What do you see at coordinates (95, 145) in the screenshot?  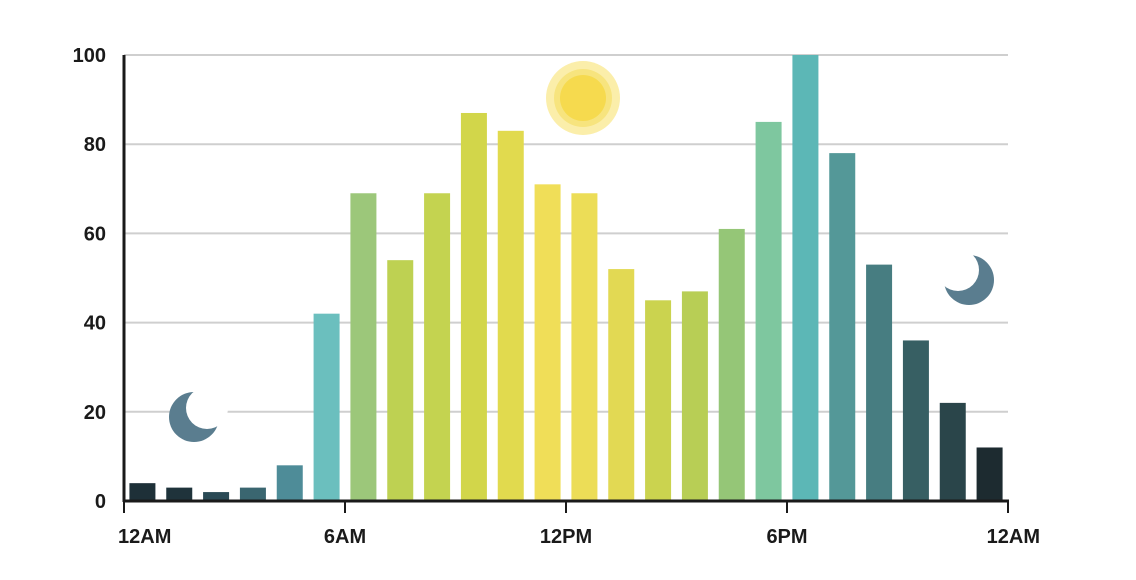 I see `y-tick-label: 80` at bounding box center [95, 145].